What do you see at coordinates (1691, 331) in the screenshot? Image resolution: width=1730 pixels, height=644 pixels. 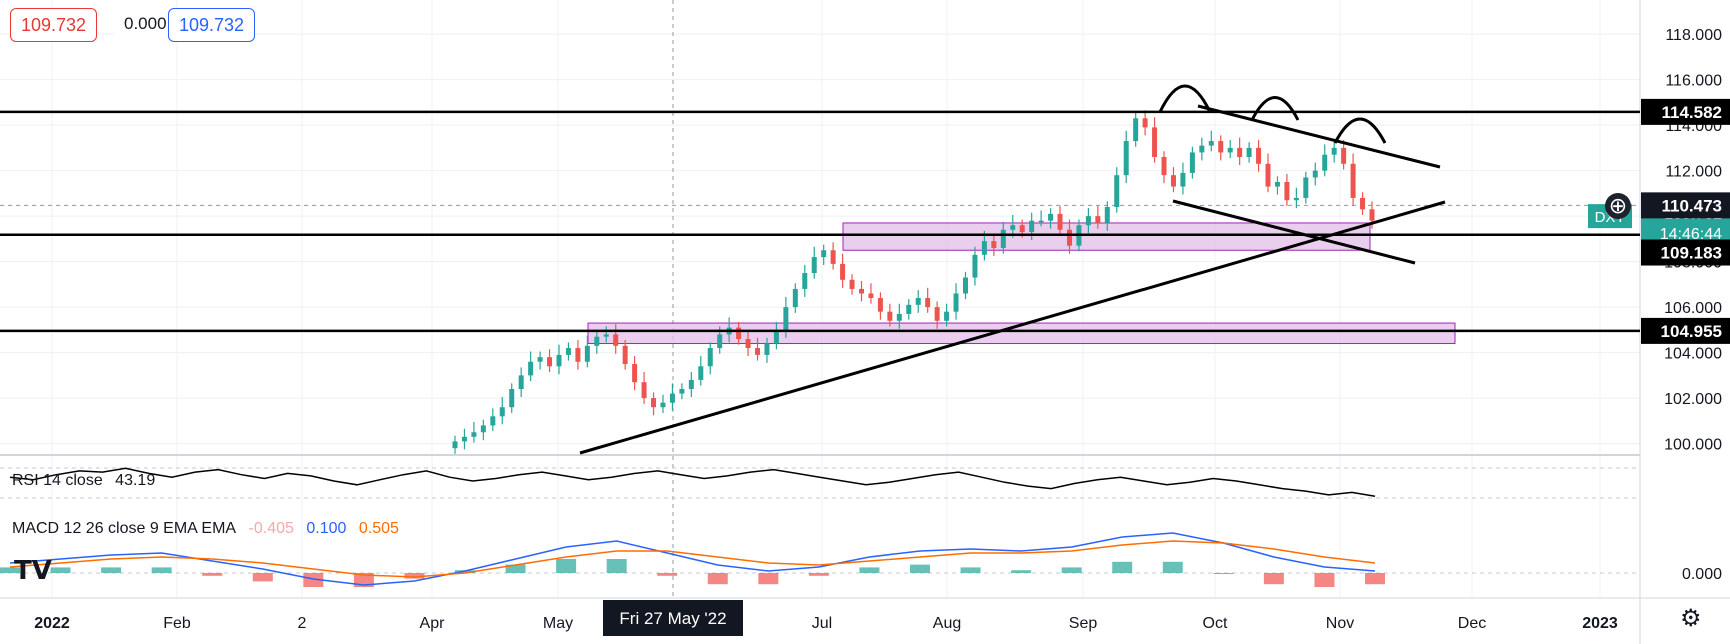 I see `support-2-price-label: 104.955` at bounding box center [1691, 331].